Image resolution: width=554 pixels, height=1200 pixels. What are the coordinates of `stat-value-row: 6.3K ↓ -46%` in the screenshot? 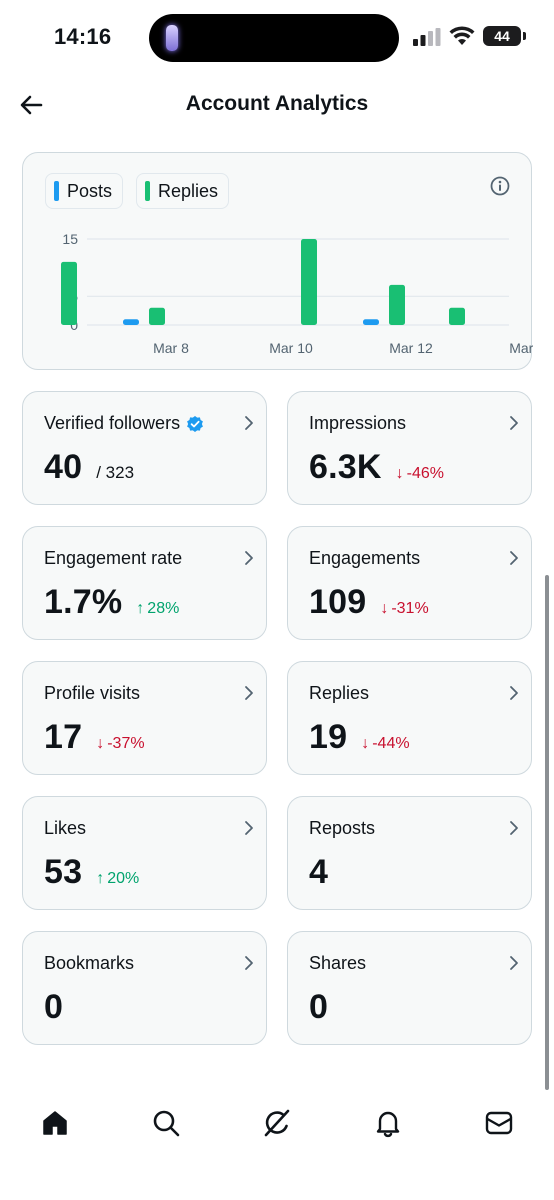 It's located at (376, 467).